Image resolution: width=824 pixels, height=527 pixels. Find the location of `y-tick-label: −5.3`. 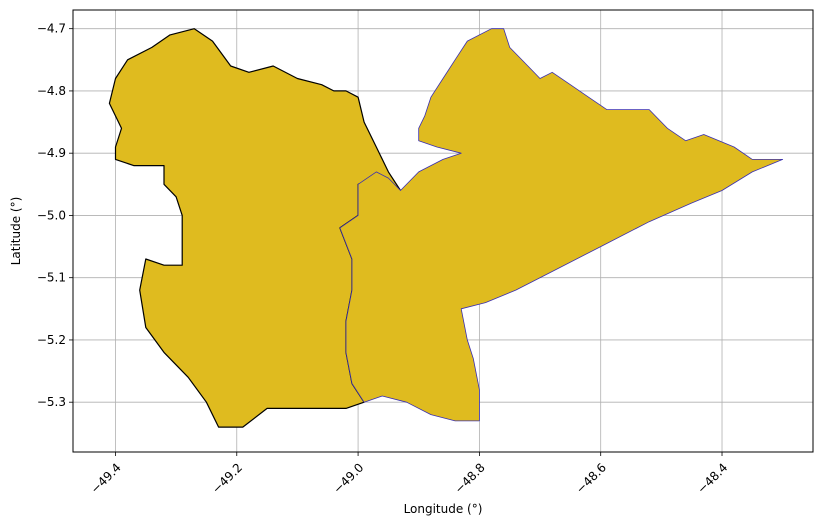

y-tick-label: −5.3 is located at coordinates (51, 402).